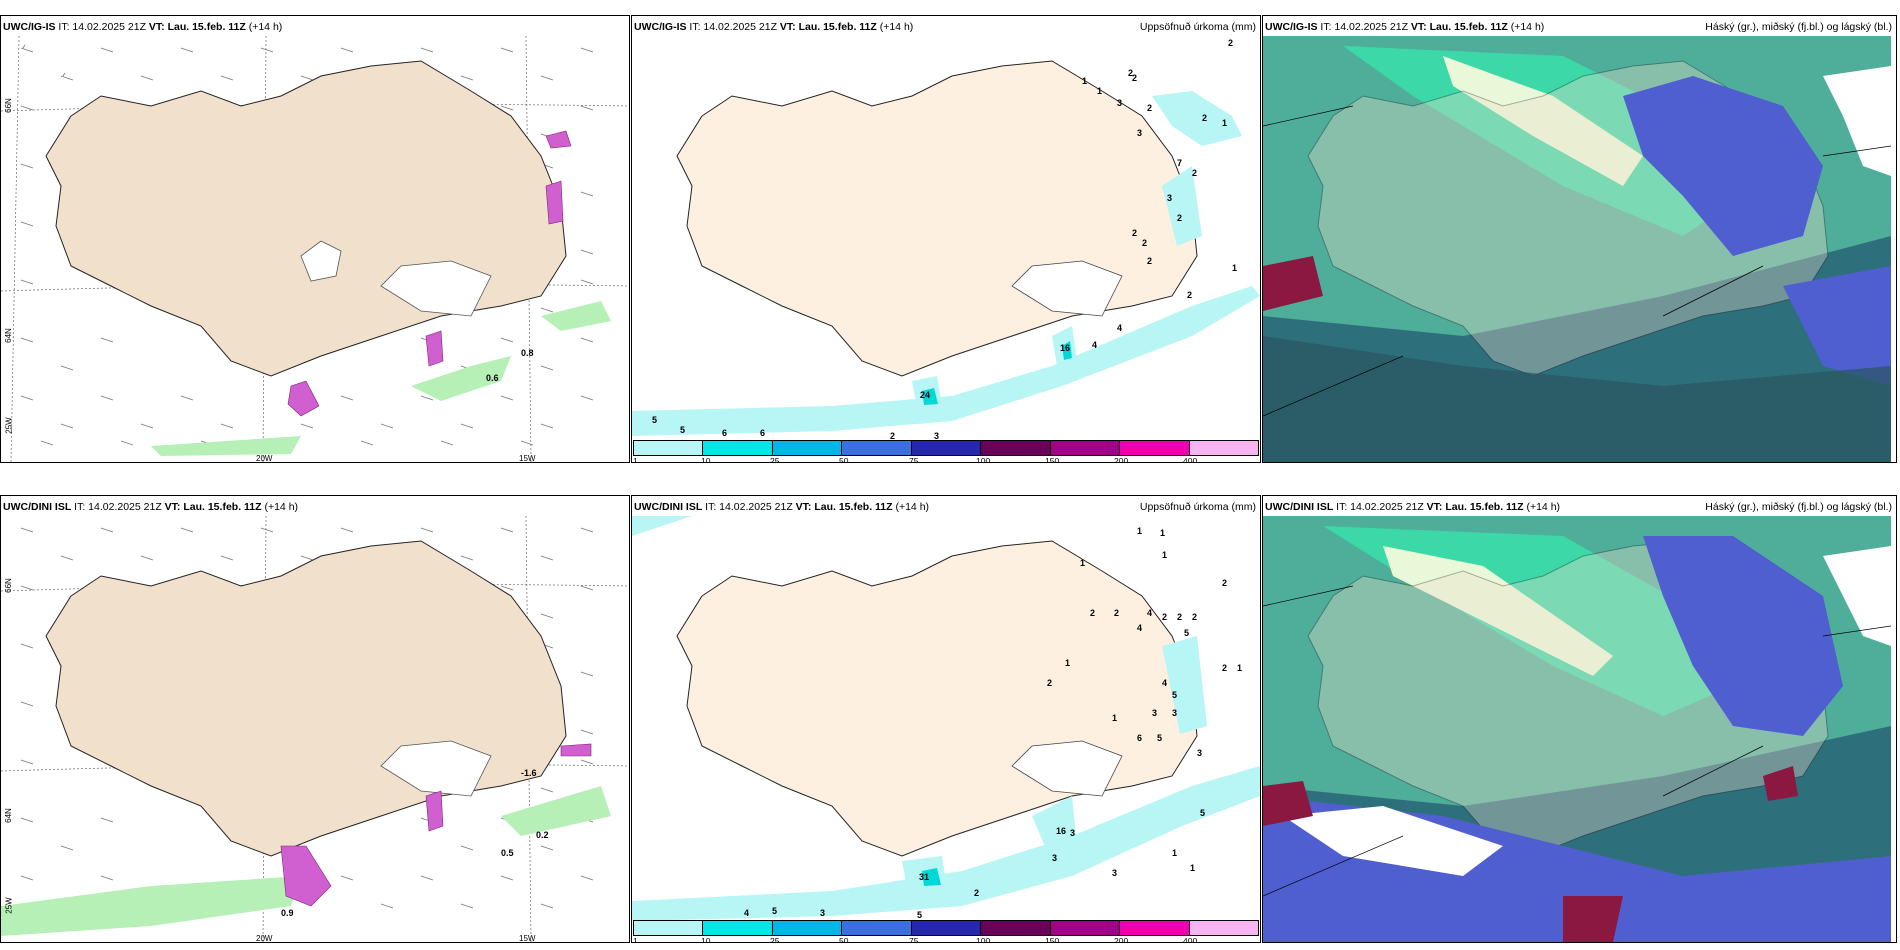 The height and width of the screenshot is (950, 1900). What do you see at coordinates (527, 938) in the screenshot?
I see `axis-label-15w: 15W` at bounding box center [527, 938].